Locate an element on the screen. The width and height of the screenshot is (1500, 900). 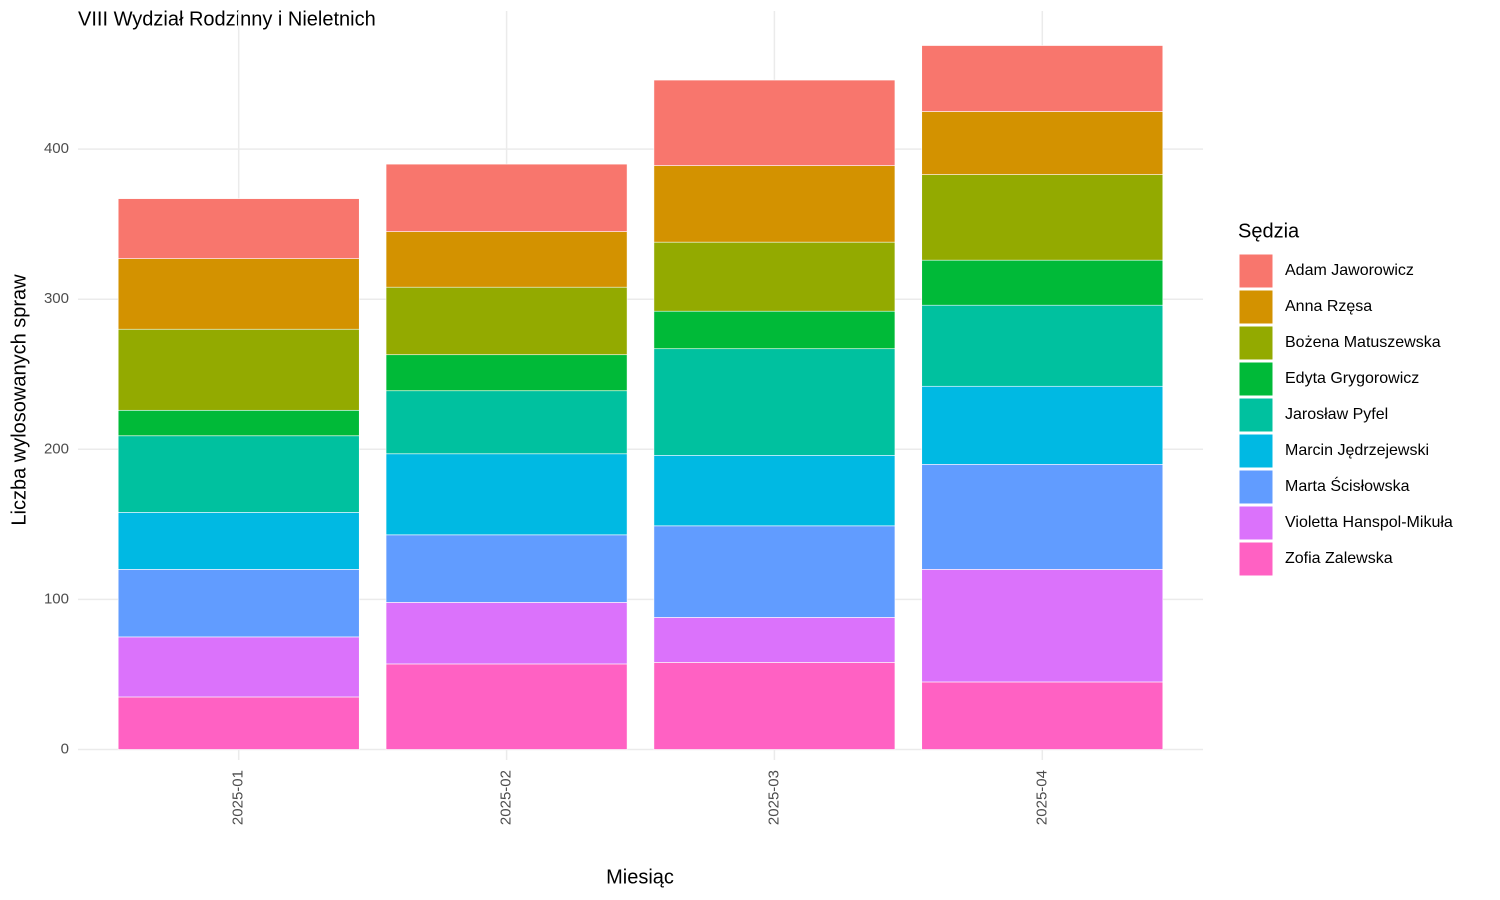
legend-label: Anna Rzęsa is located at coordinates (1328, 306).